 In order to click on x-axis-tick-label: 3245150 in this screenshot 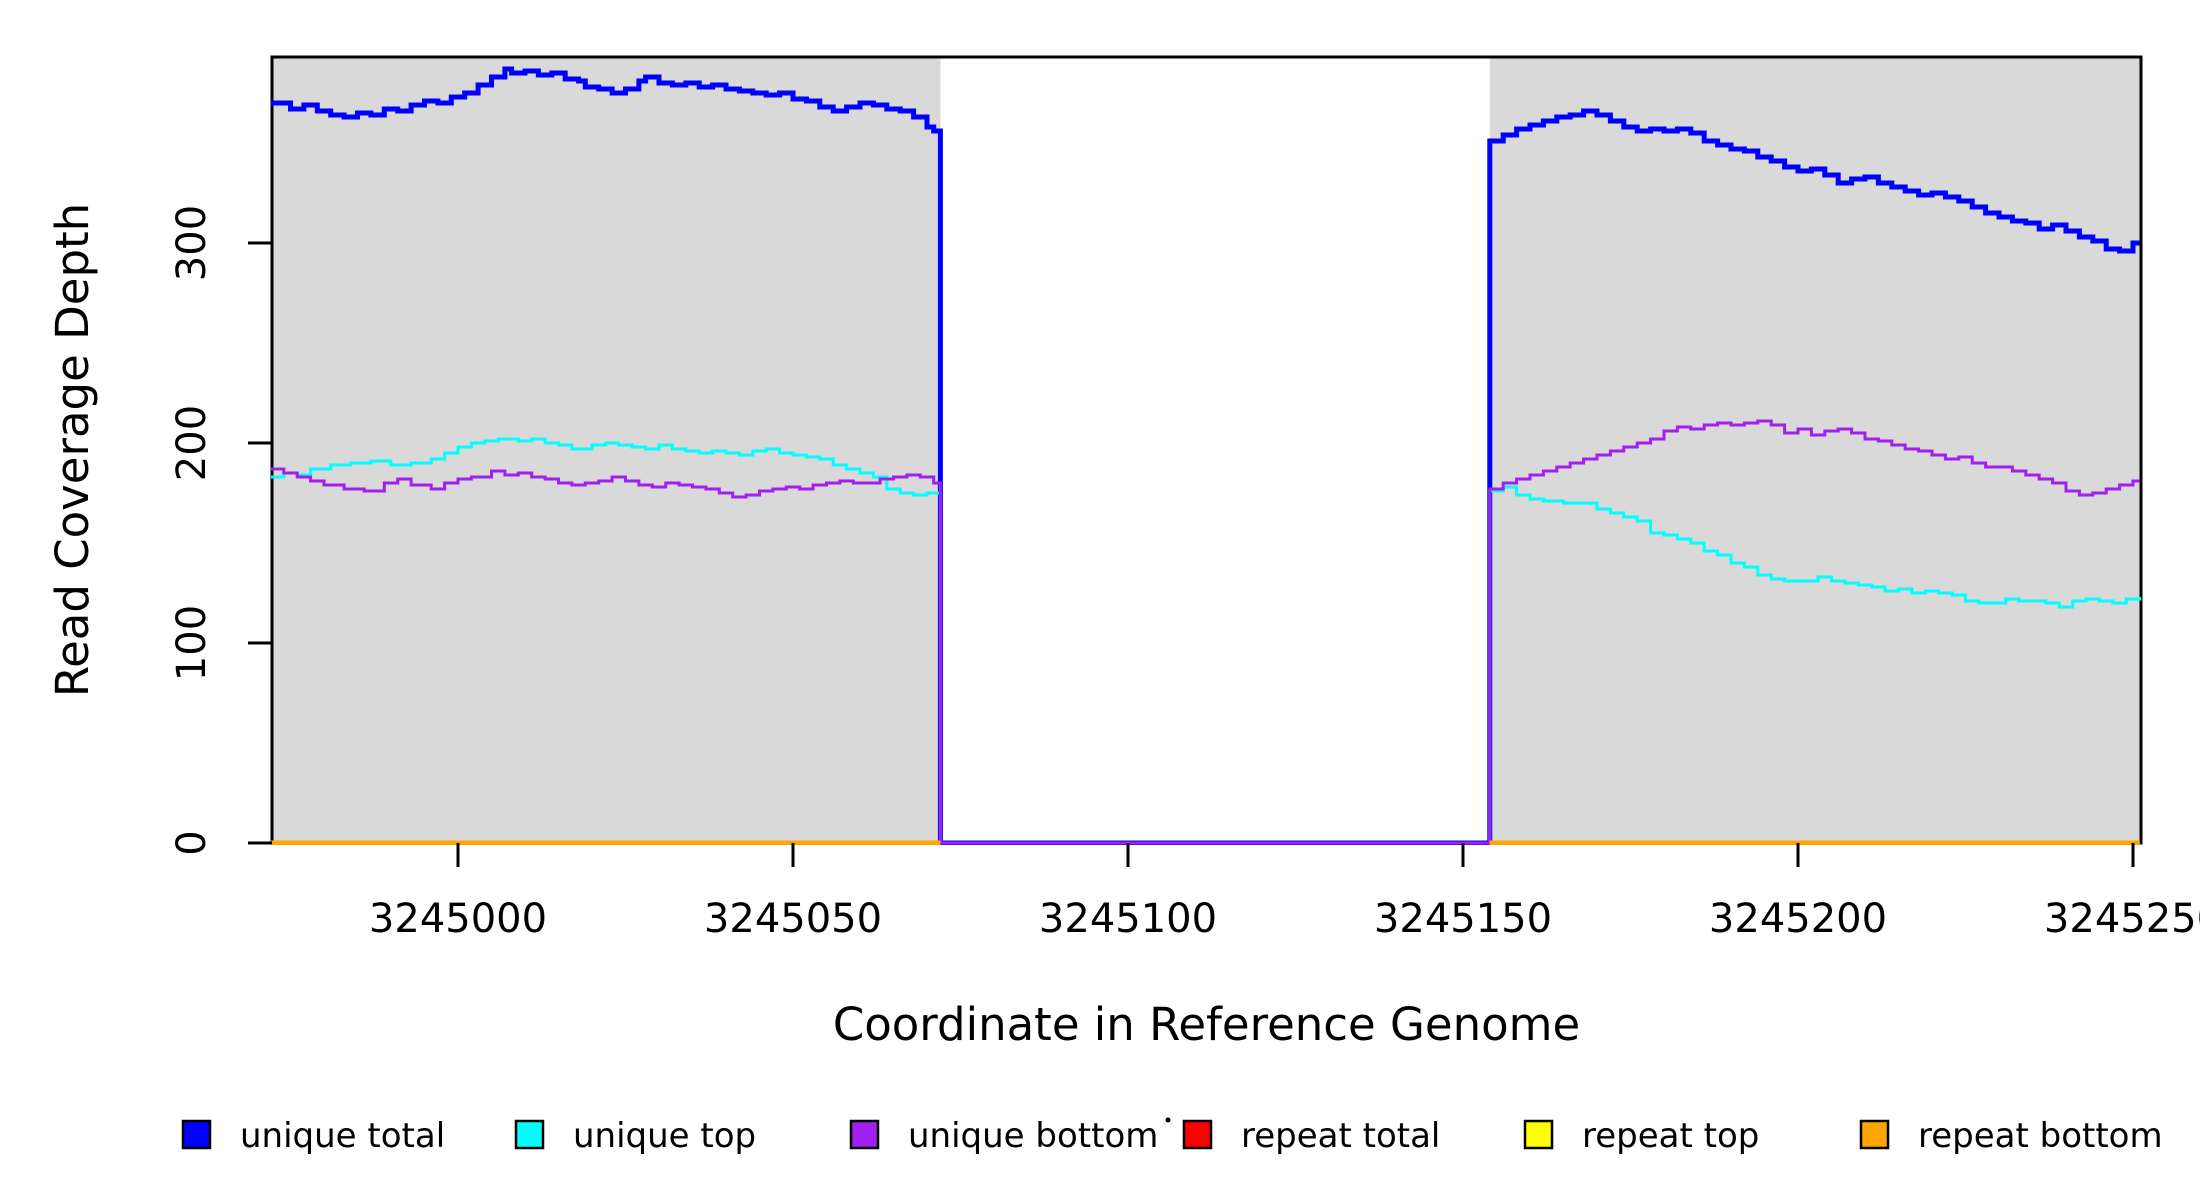, I will do `click(1463, 919)`.